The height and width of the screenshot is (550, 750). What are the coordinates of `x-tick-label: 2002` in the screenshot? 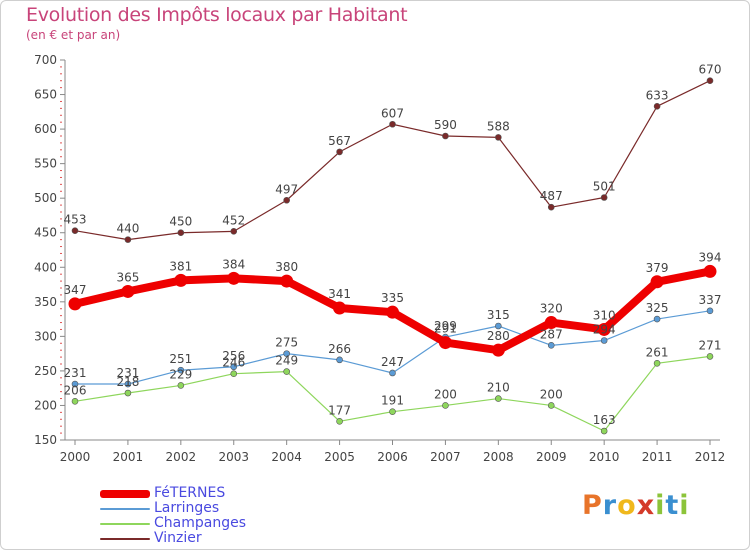 It's located at (181, 457).